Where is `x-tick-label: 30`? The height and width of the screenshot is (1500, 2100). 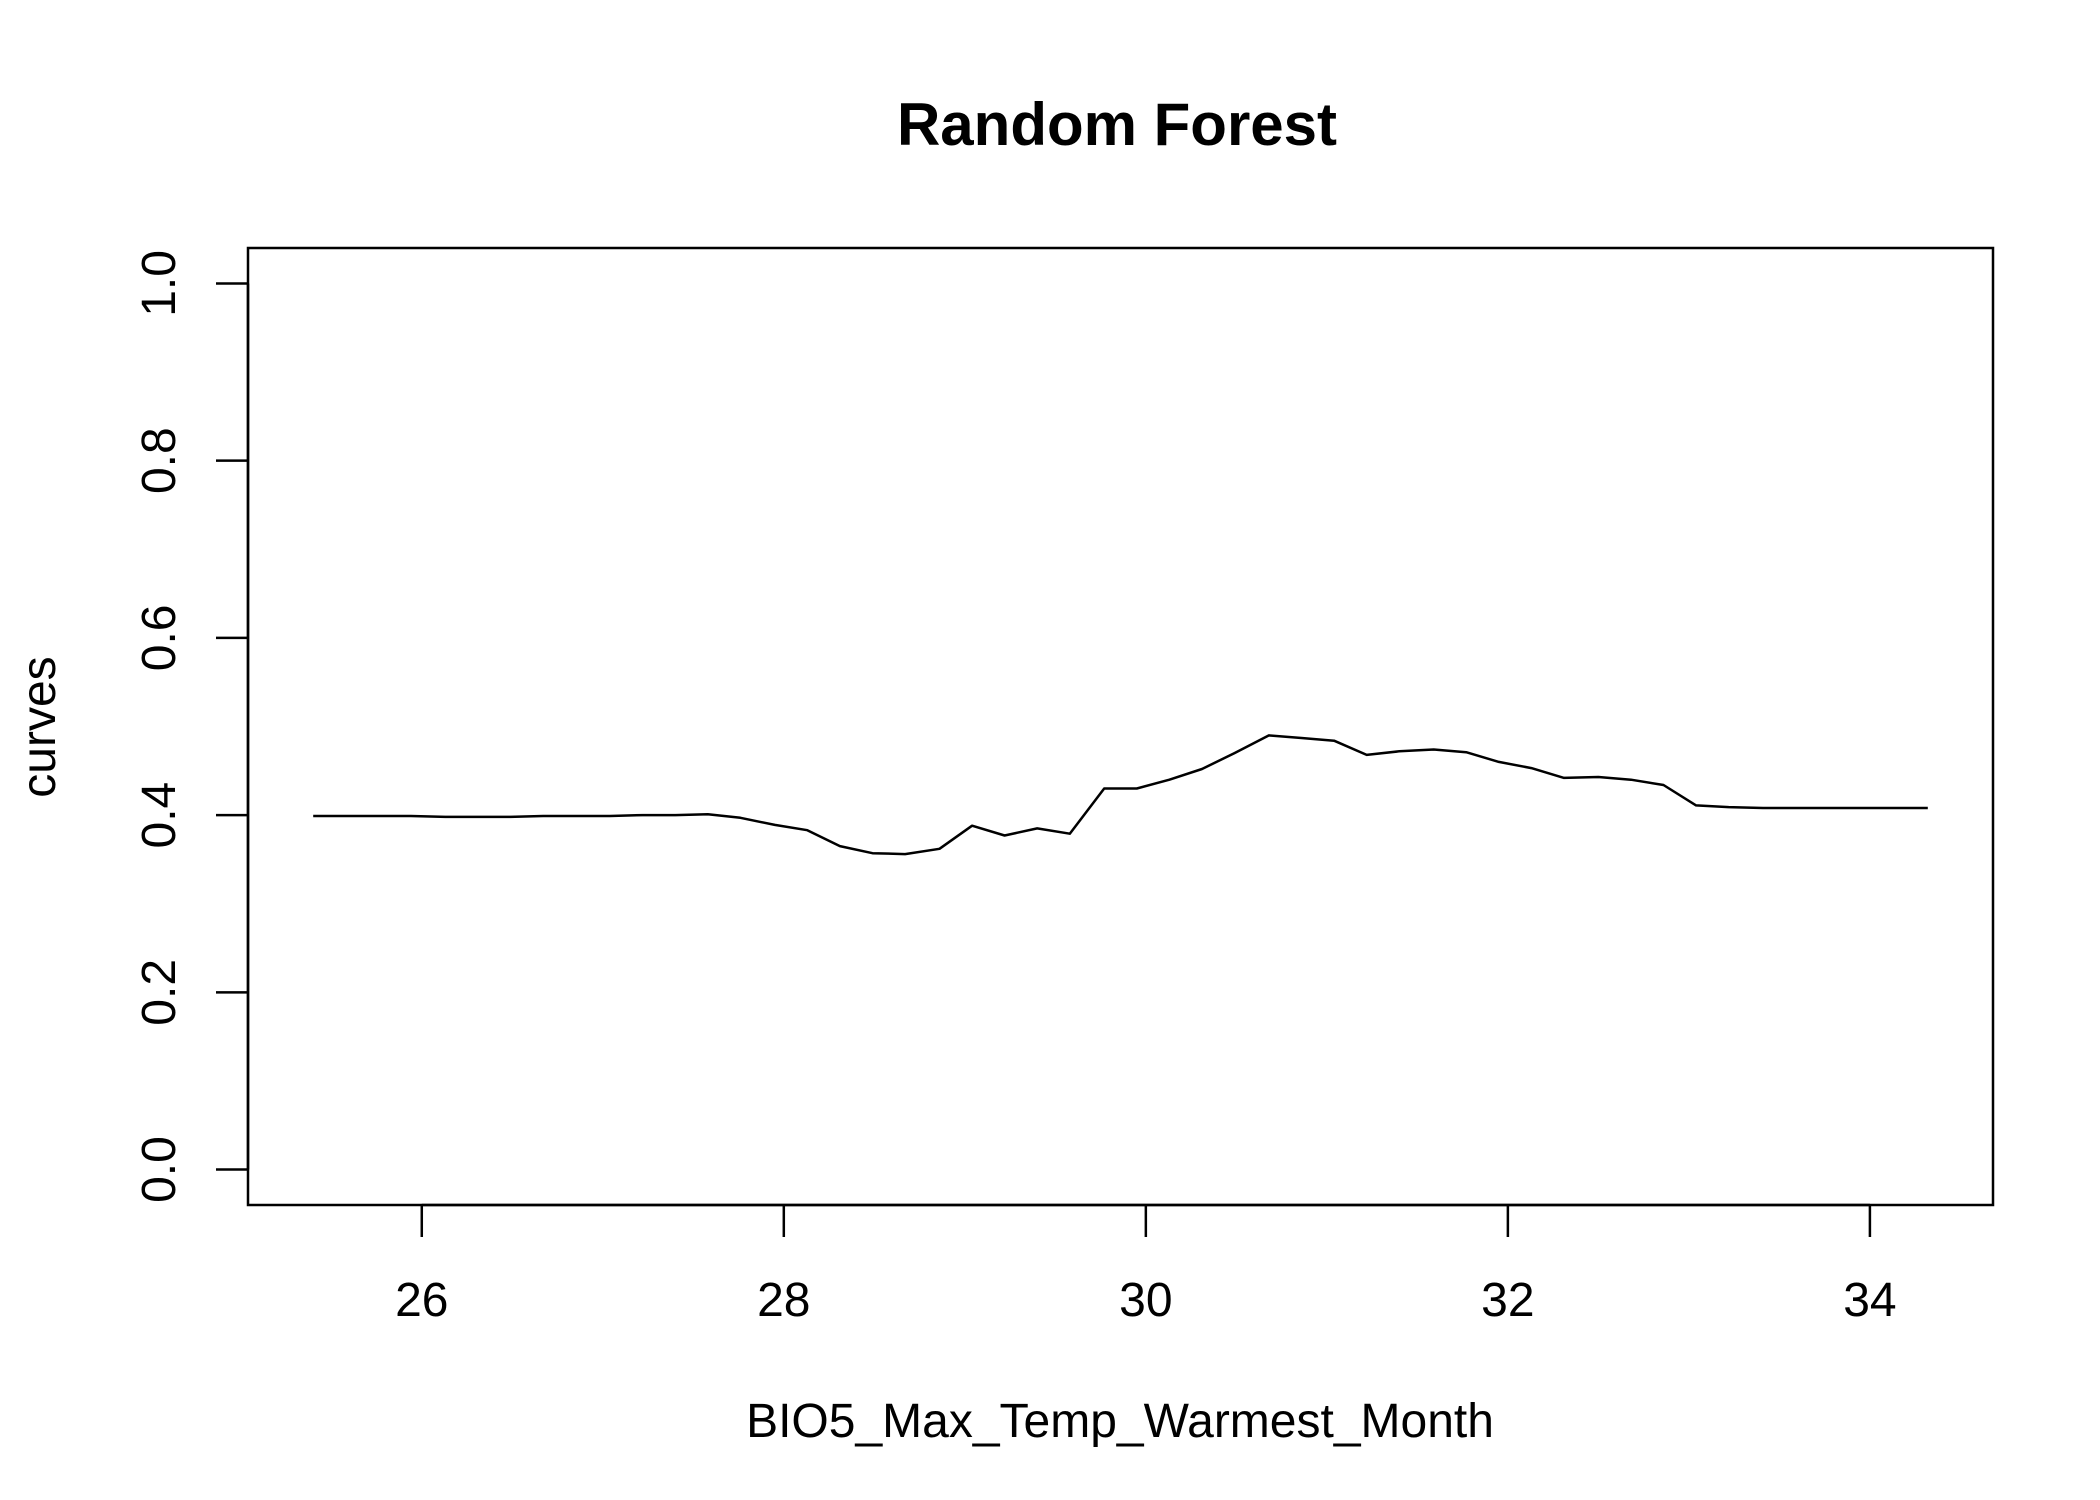 x-tick-label: 30 is located at coordinates (1145, 1300).